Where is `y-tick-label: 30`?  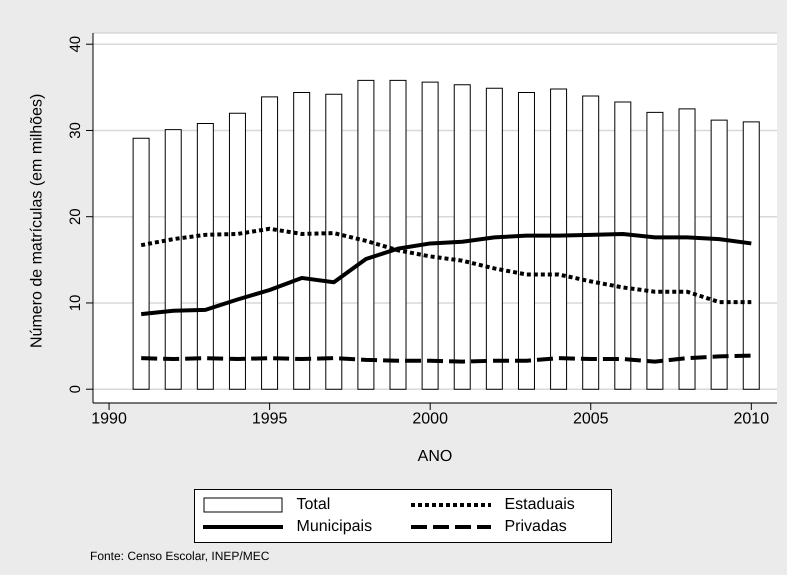 y-tick-label: 30 is located at coordinates (75, 130).